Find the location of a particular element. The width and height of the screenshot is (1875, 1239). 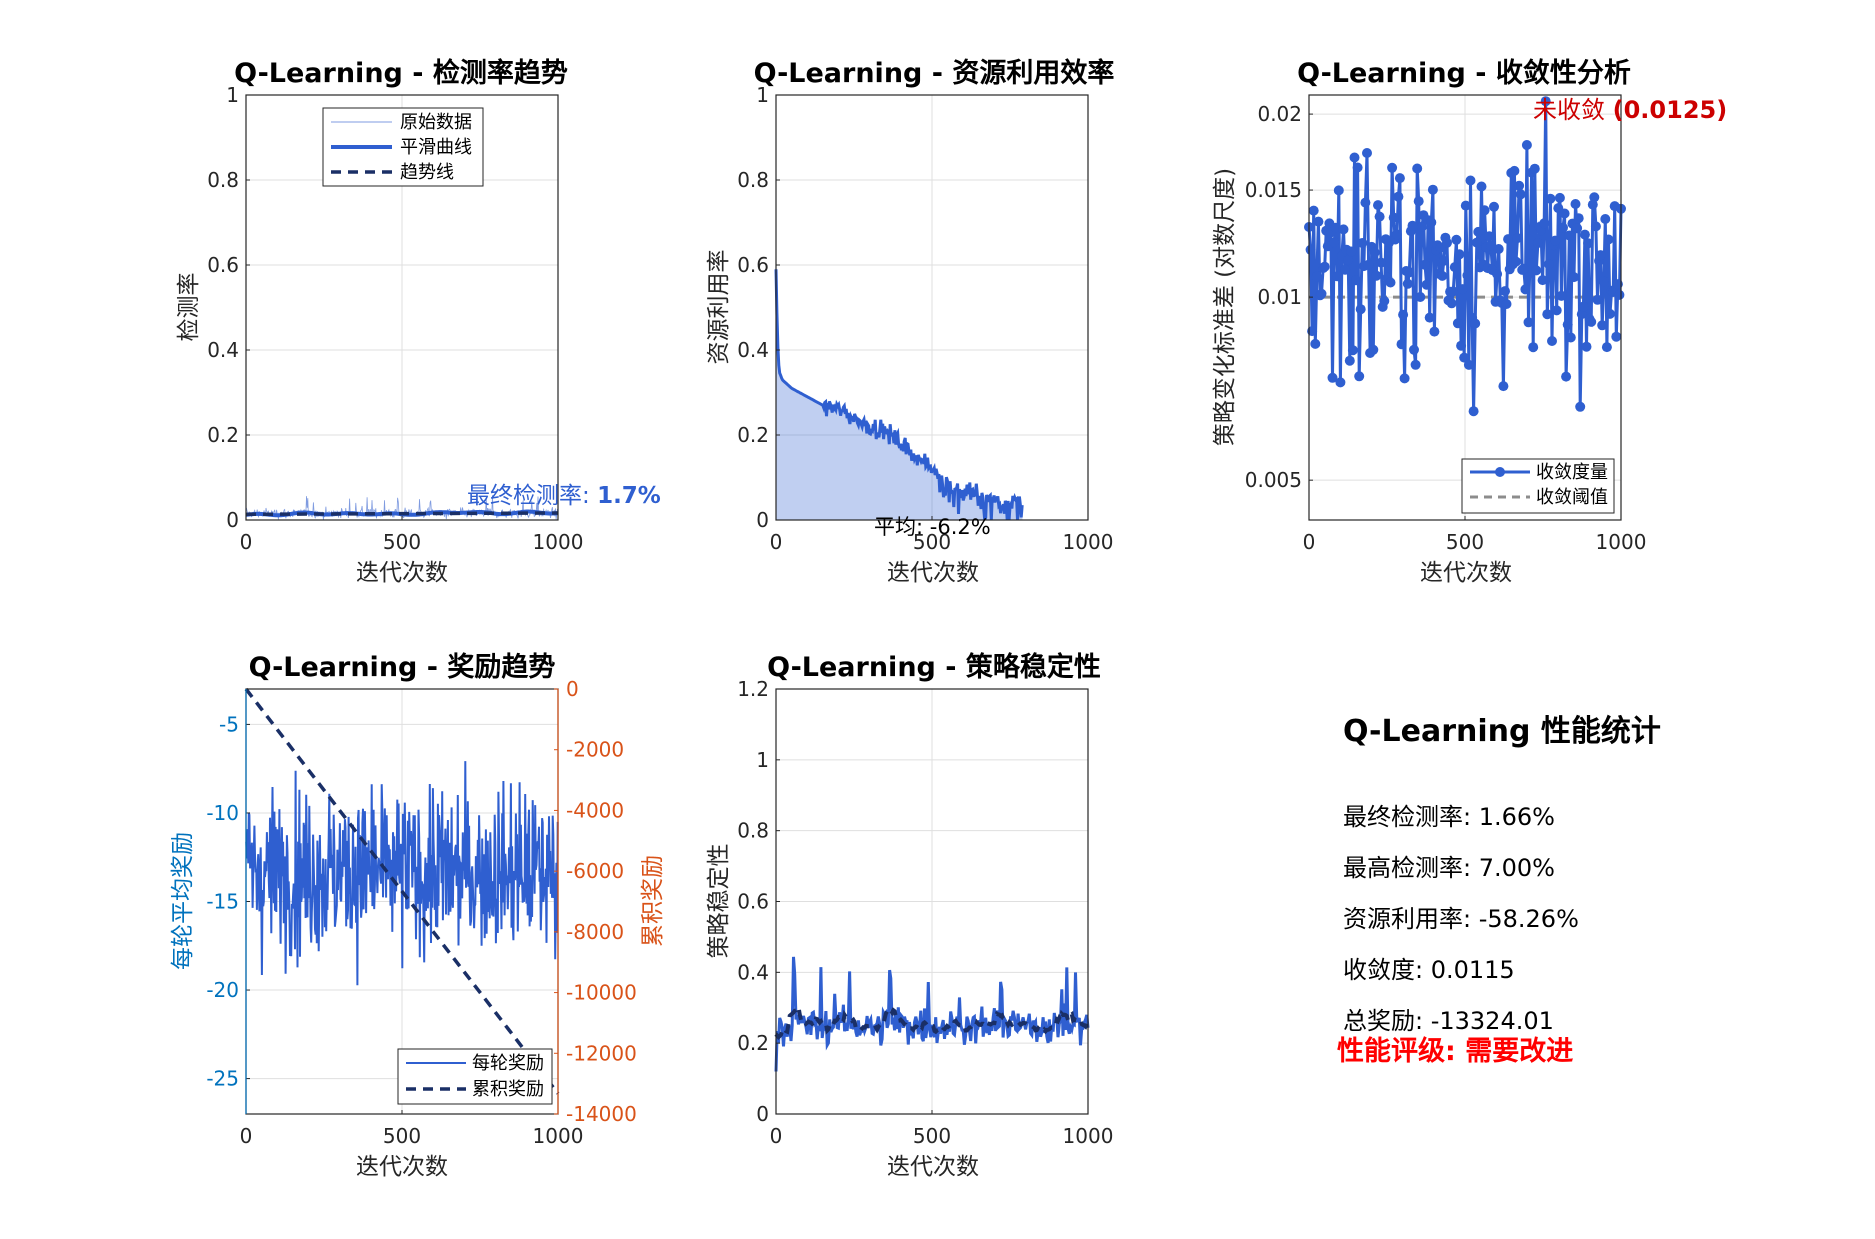

legend-marker-metric is located at coordinates (1500, 472).